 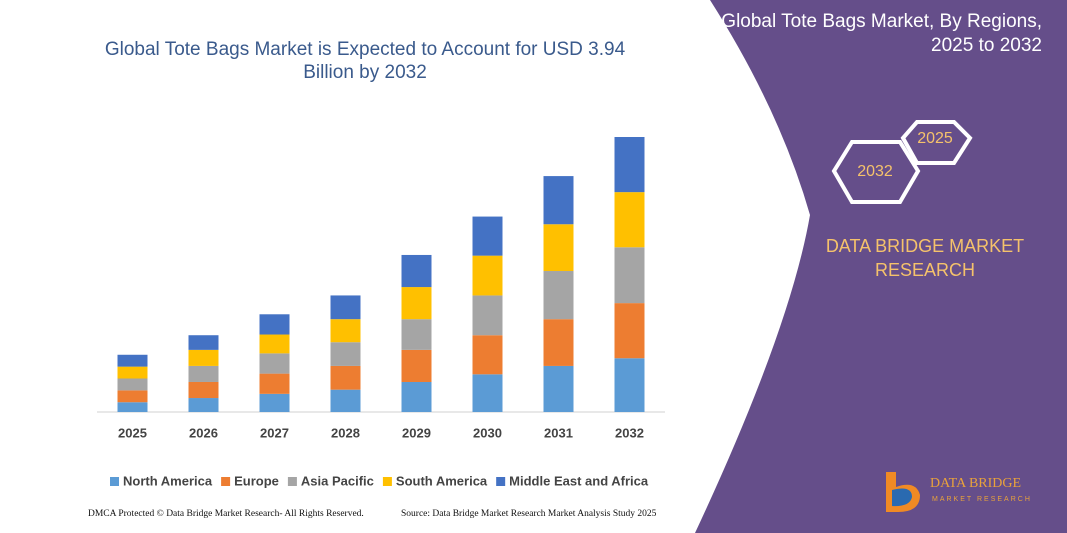 I want to click on logo-tagline: MARKET RESEARCH, so click(x=982, y=499).